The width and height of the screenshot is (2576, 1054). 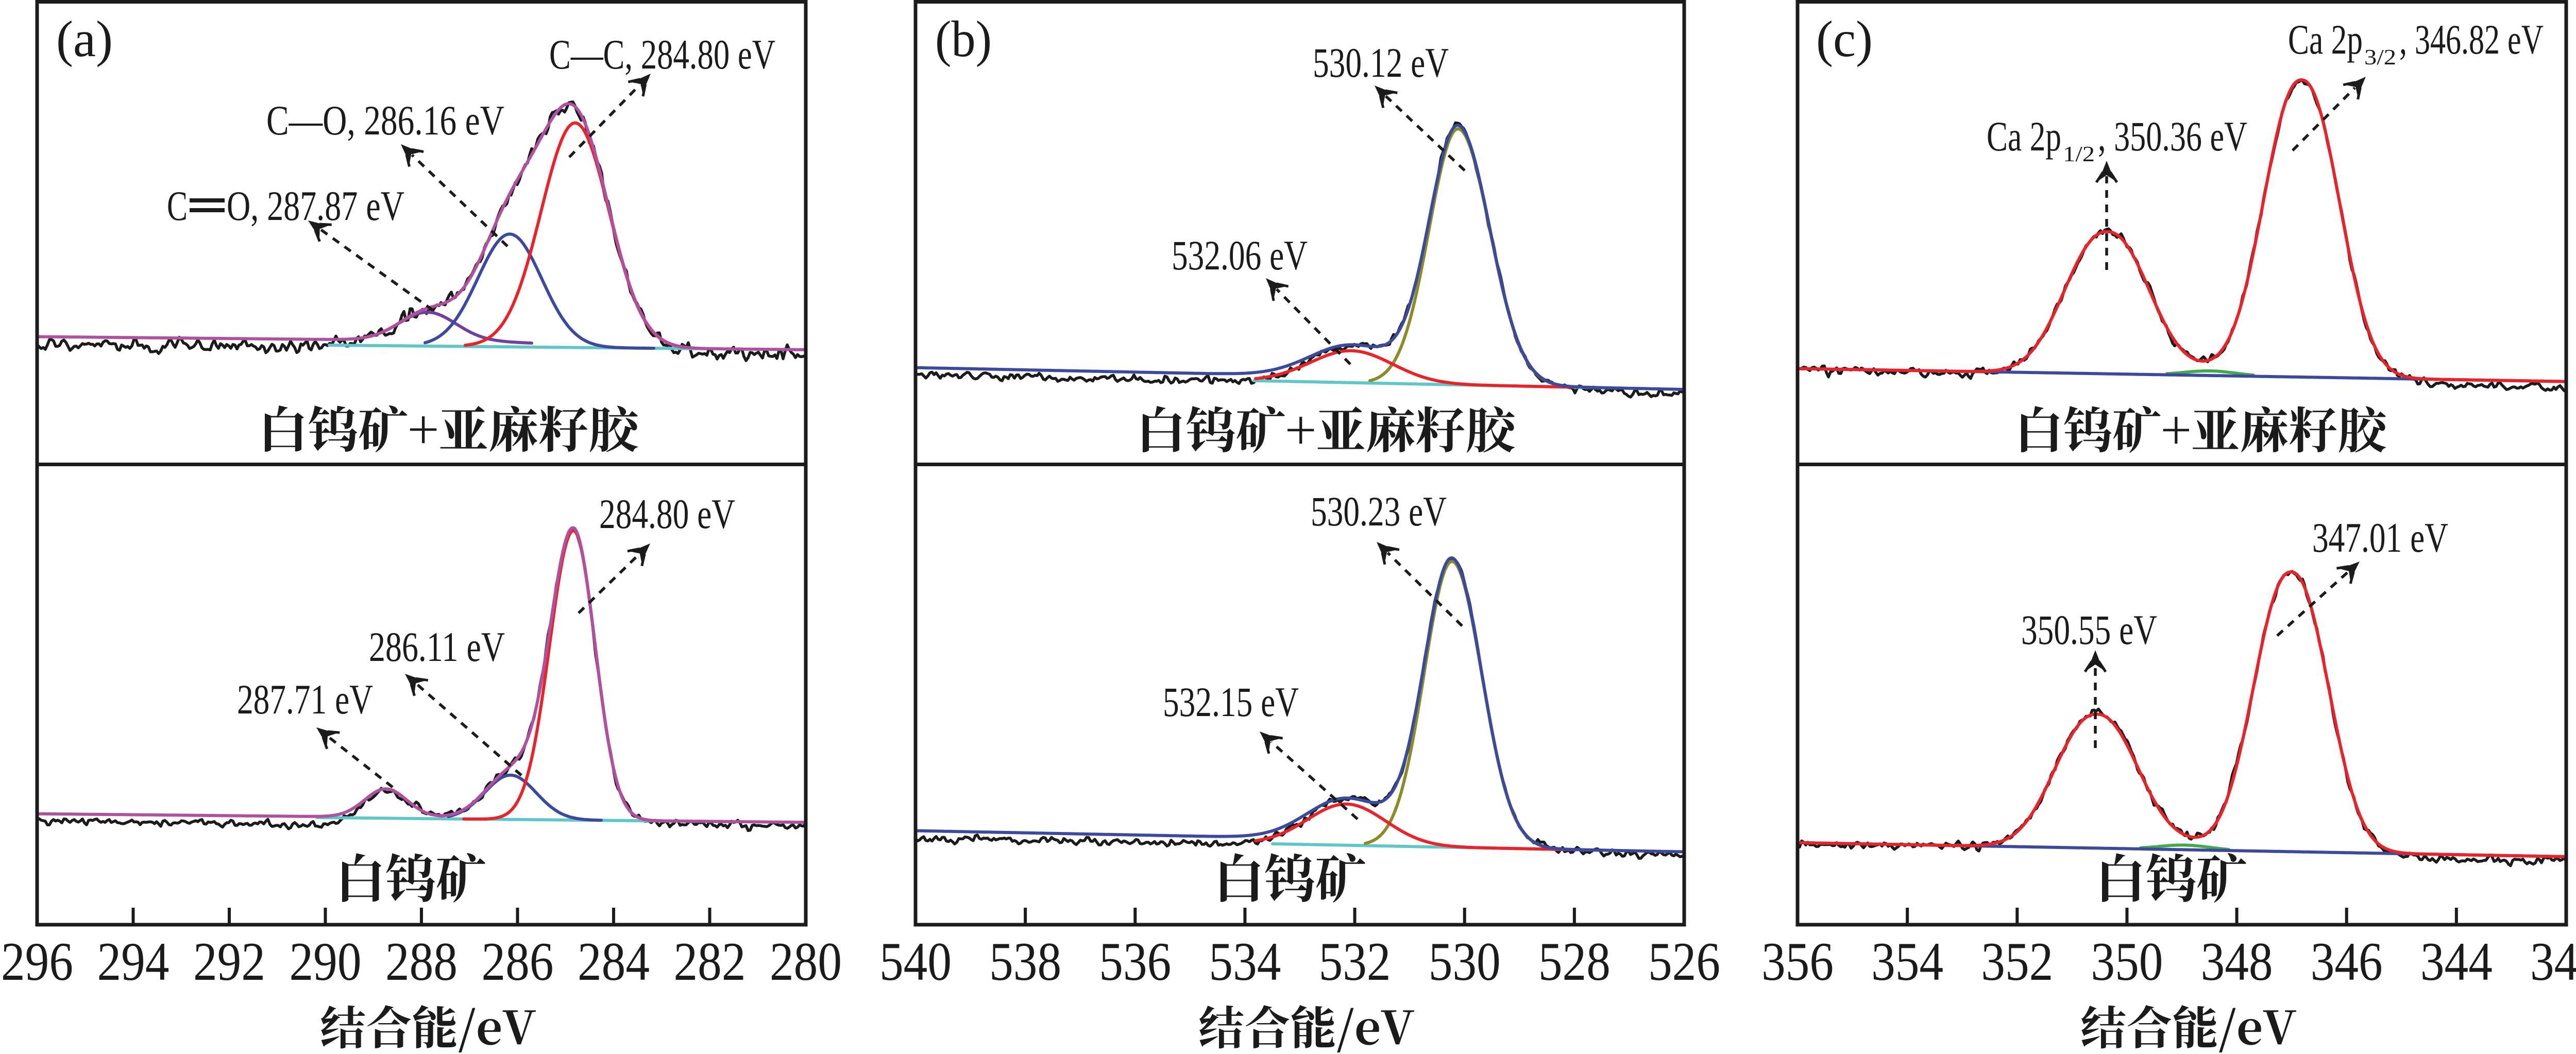 I want to click on svg-text: (c), so click(x=1844, y=38).